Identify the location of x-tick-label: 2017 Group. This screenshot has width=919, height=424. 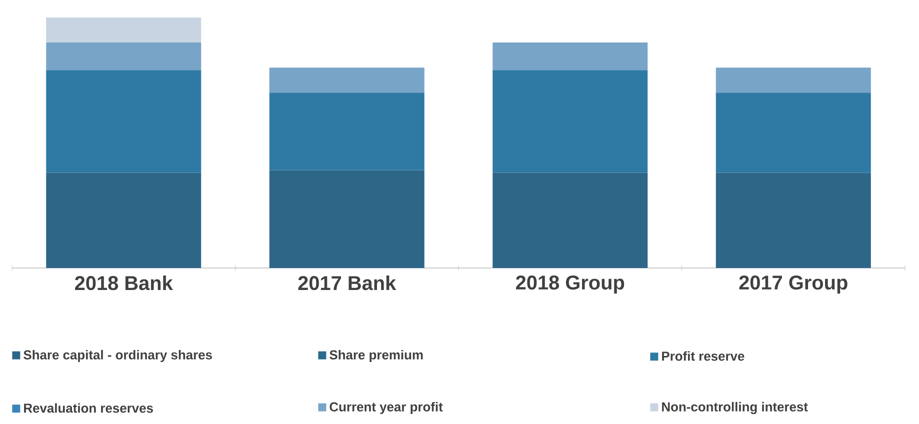
(793, 285).